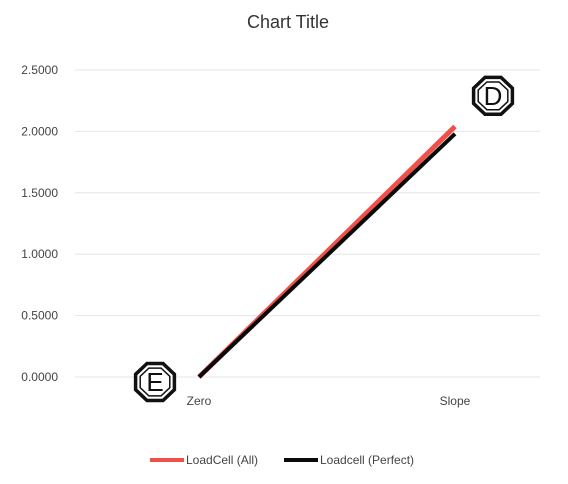 This screenshot has height=484, width=568. What do you see at coordinates (39, 377) in the screenshot?
I see `y-tick-label: 0.0000` at bounding box center [39, 377].